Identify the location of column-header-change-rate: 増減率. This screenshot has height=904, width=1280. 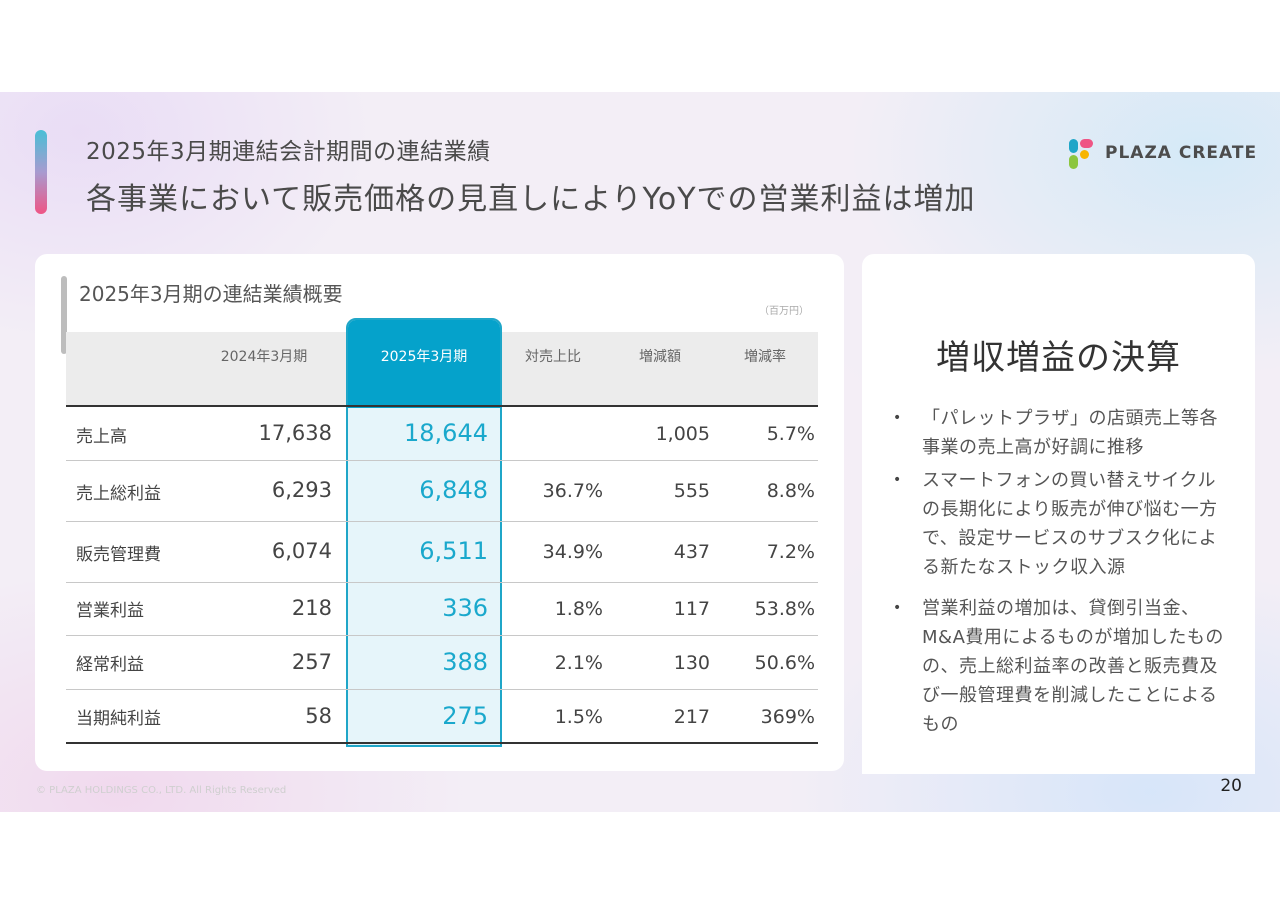
(765, 357).